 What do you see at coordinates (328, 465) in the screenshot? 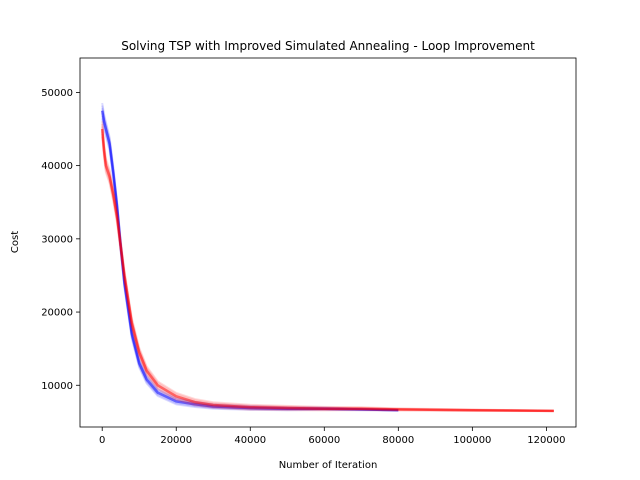
I see `x-axis-label: Number of Iteration` at bounding box center [328, 465].